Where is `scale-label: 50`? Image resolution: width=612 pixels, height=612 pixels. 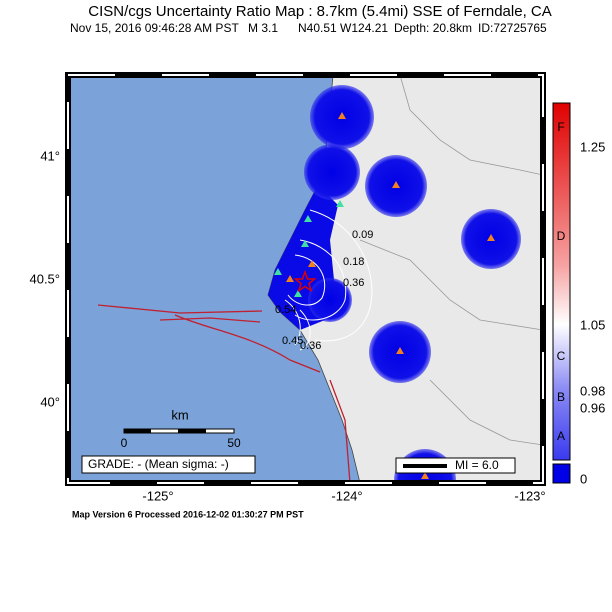 scale-label: 50 is located at coordinates (234, 443).